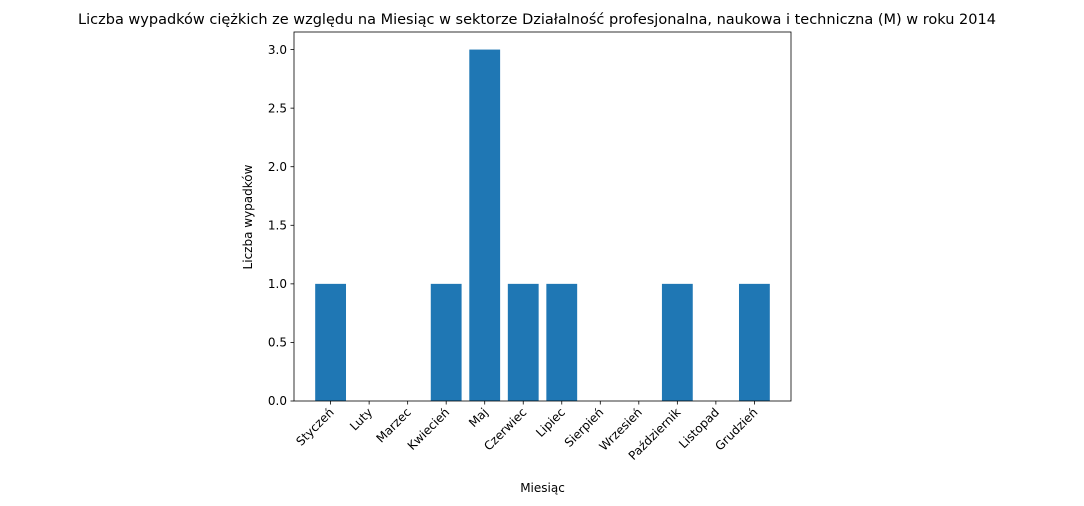  I want to click on y-tick-label: 0.0, so click(277, 401).